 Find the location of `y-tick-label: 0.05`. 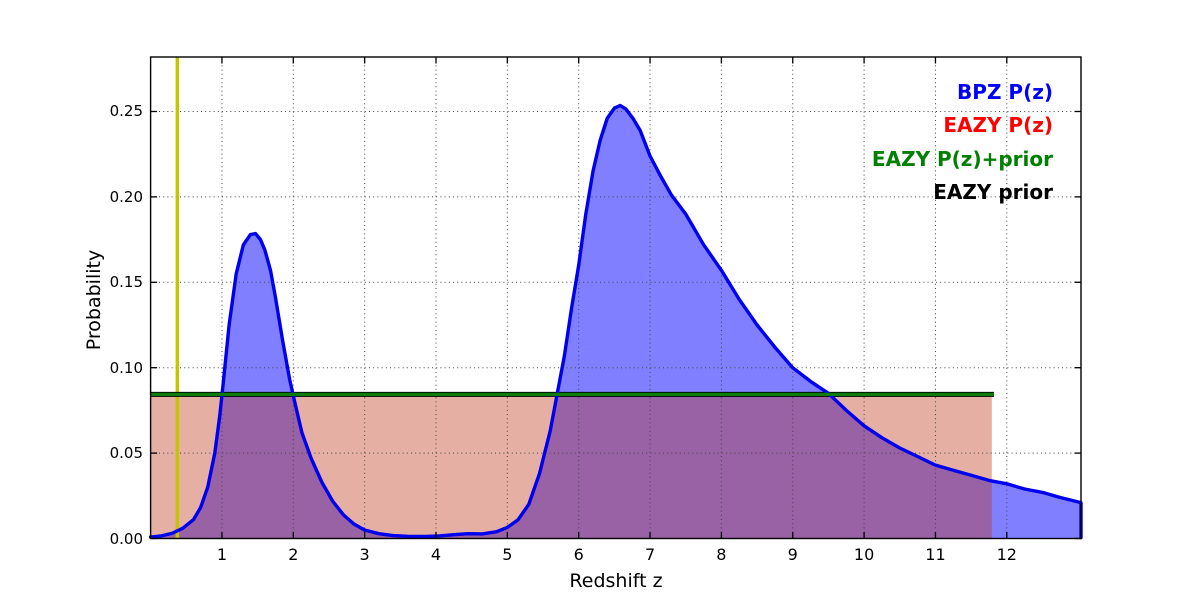

y-tick-label: 0.05 is located at coordinates (126, 453).